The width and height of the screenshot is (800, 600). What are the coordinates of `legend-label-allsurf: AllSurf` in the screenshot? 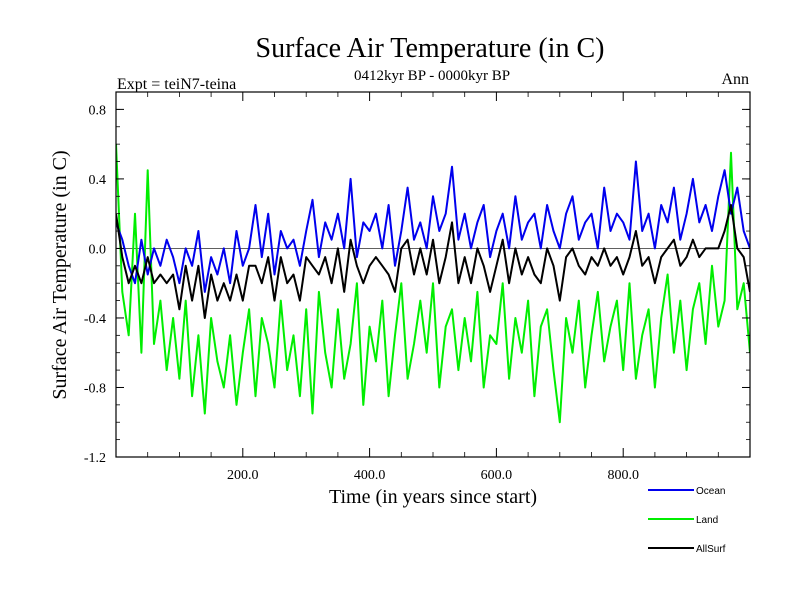 It's located at (711, 549).